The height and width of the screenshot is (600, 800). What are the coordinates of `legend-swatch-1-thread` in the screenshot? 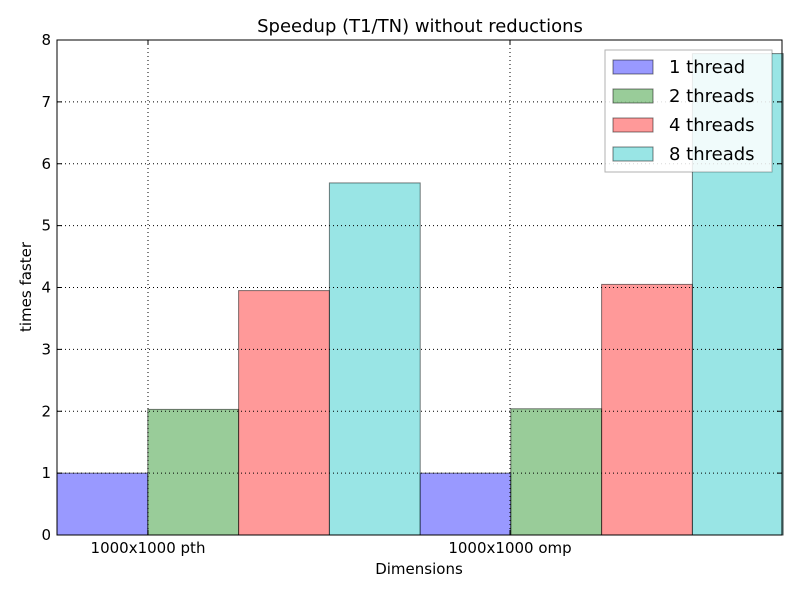 It's located at (633, 67).